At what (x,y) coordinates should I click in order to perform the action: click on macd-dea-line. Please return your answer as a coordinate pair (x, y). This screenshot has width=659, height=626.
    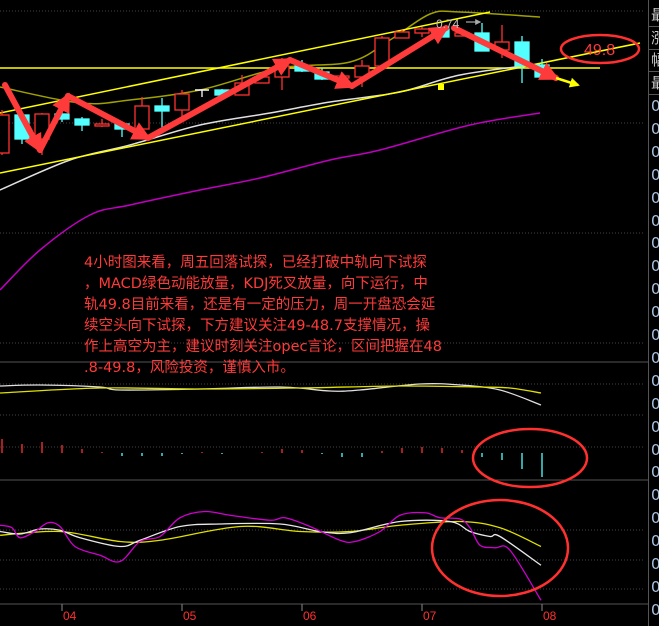
    Looking at the image, I should click on (271, 389).